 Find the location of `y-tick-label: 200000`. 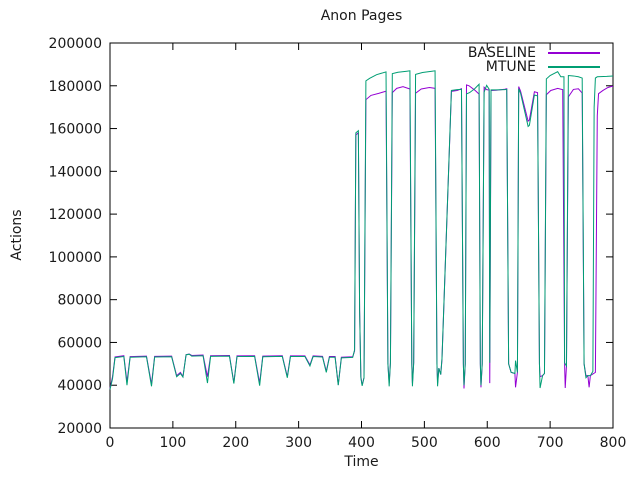

y-tick-label: 200000 is located at coordinates (75, 44).